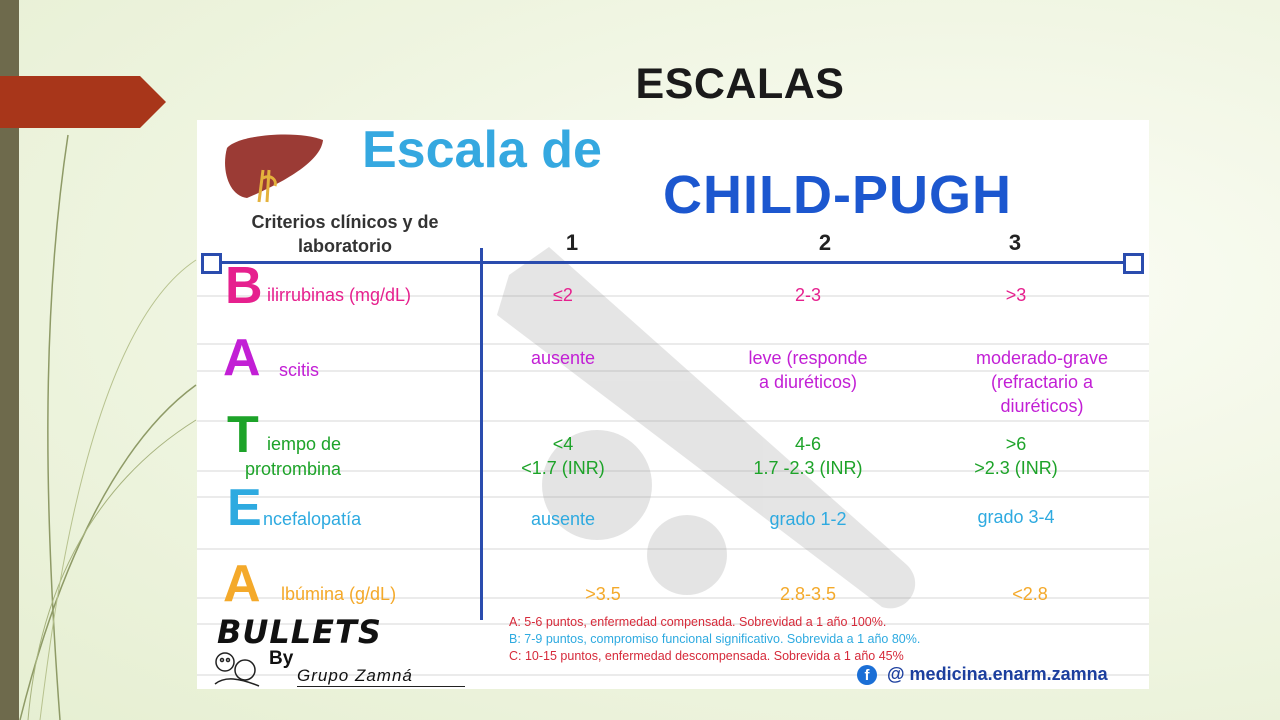  I want to click on line-end-square-right, so click(1133, 263).